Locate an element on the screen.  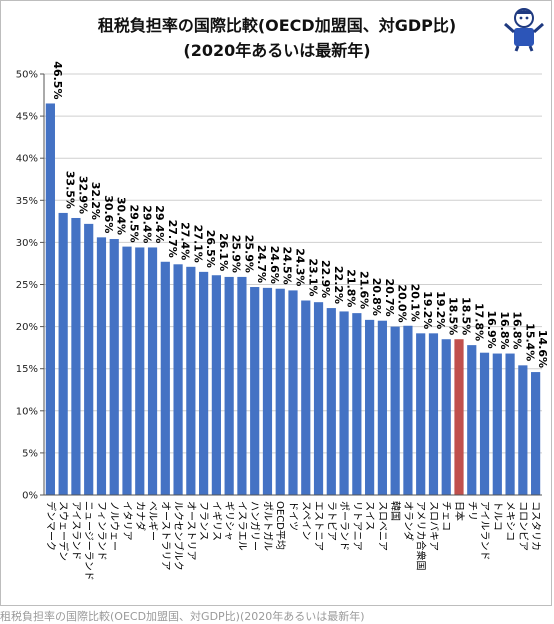
data-label: 20.0% is located at coordinates (402, 303).